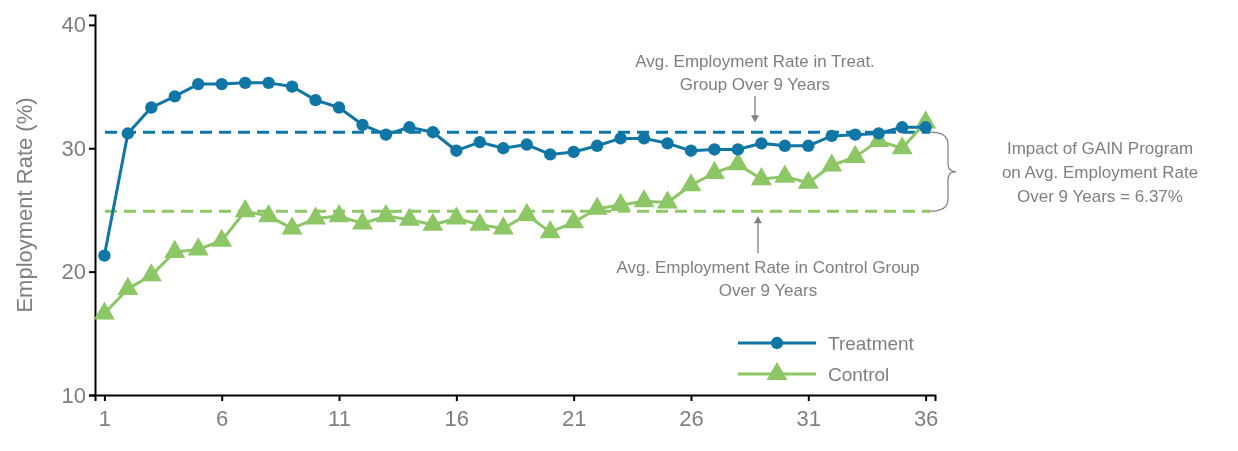 This screenshot has height=451, width=1238. What do you see at coordinates (871, 343) in the screenshot?
I see `legend-label: Treatment` at bounding box center [871, 343].